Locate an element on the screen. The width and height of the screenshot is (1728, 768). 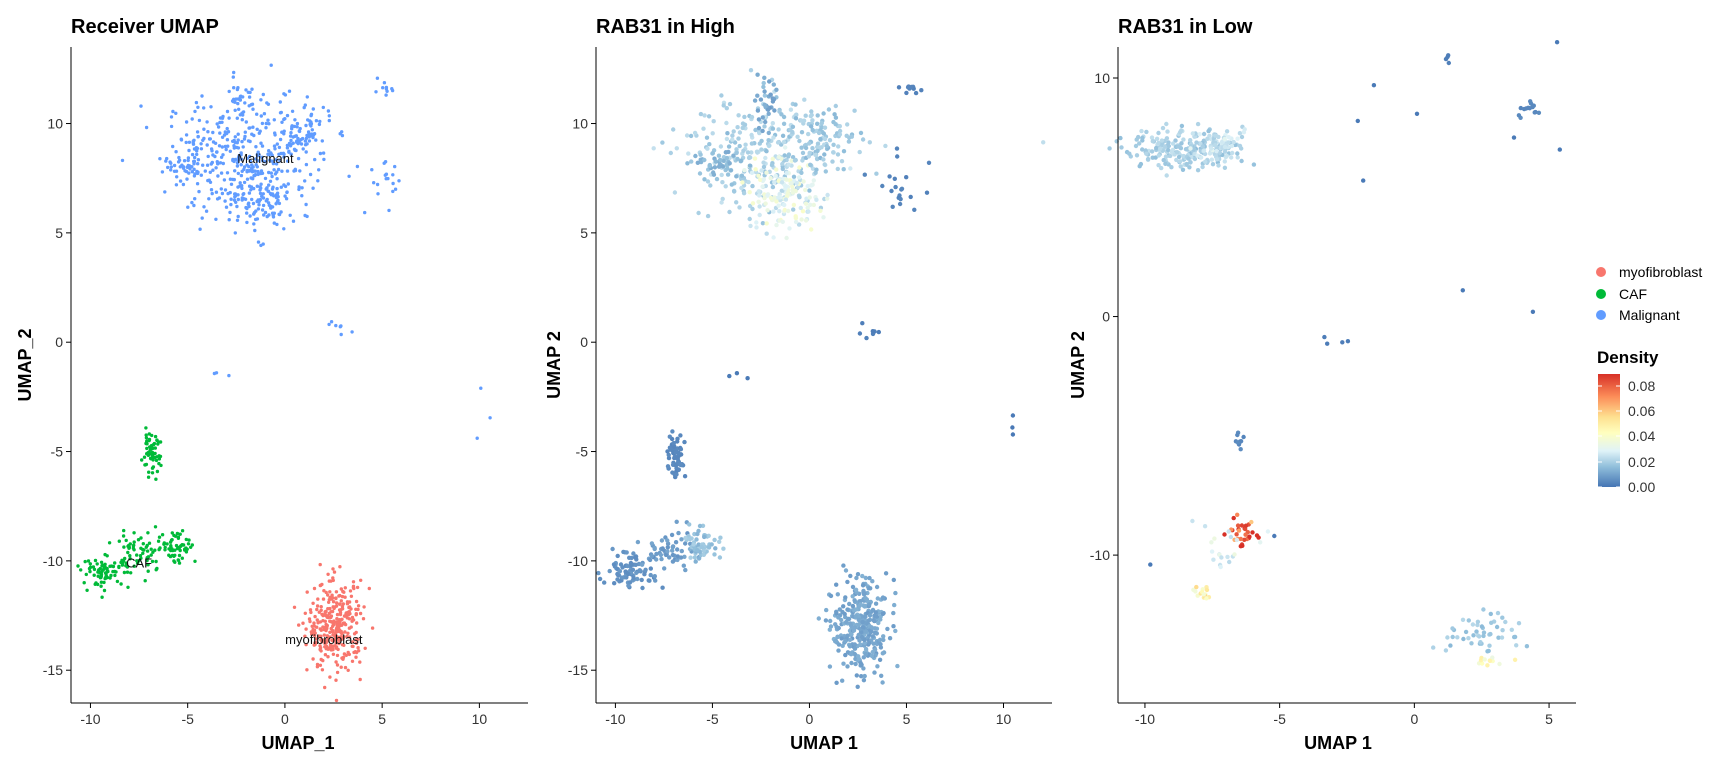
density-legend-title: Density is located at coordinates (1628, 357).